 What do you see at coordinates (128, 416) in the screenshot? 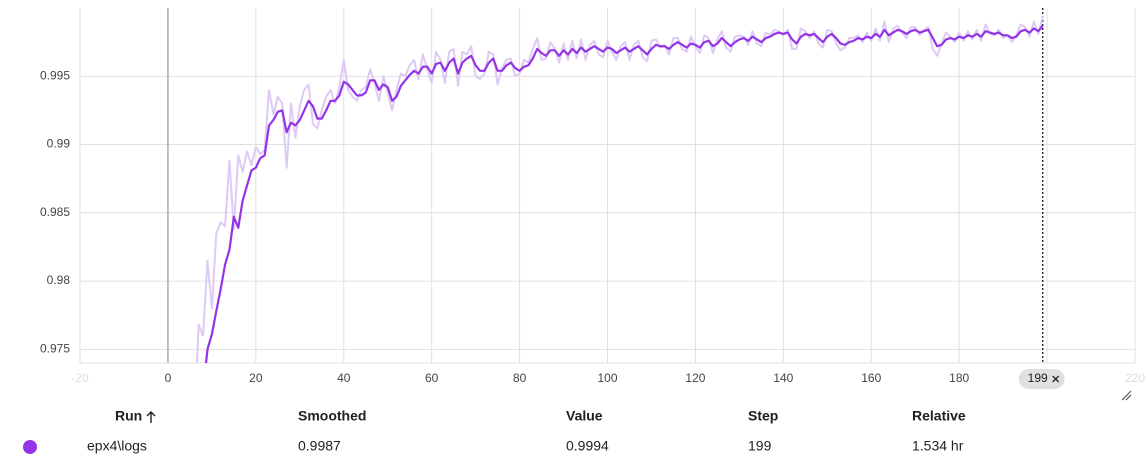
I see `column-header: Run` at bounding box center [128, 416].